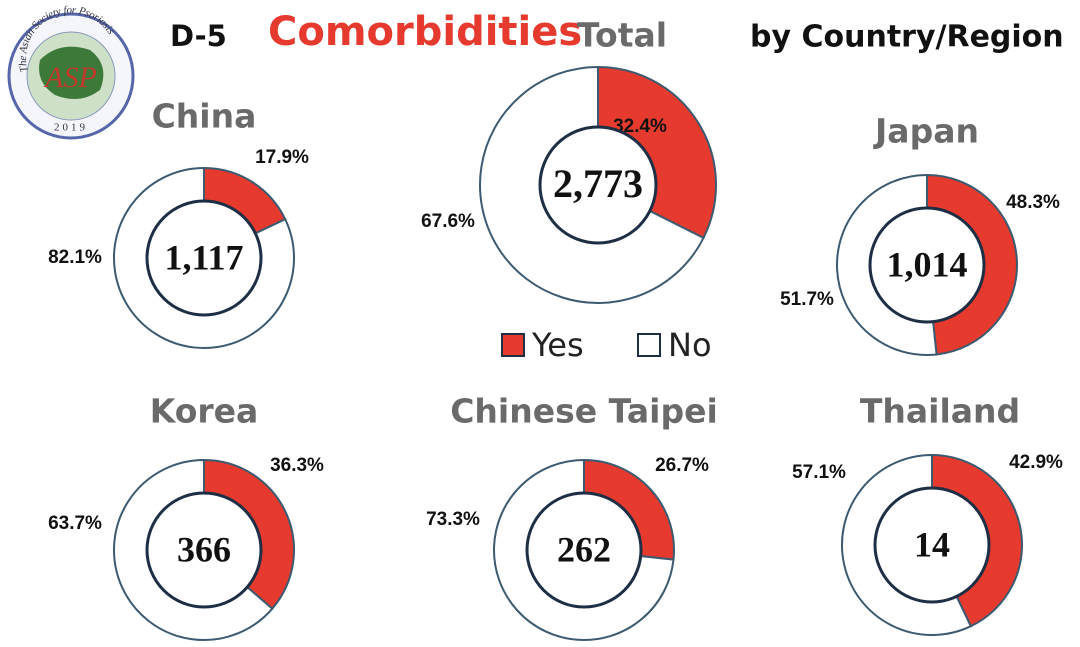 Image resolution: width=1080 pixels, height=647 pixels. What do you see at coordinates (682, 465) in the screenshot?
I see `value-label: 26.7%` at bounding box center [682, 465].